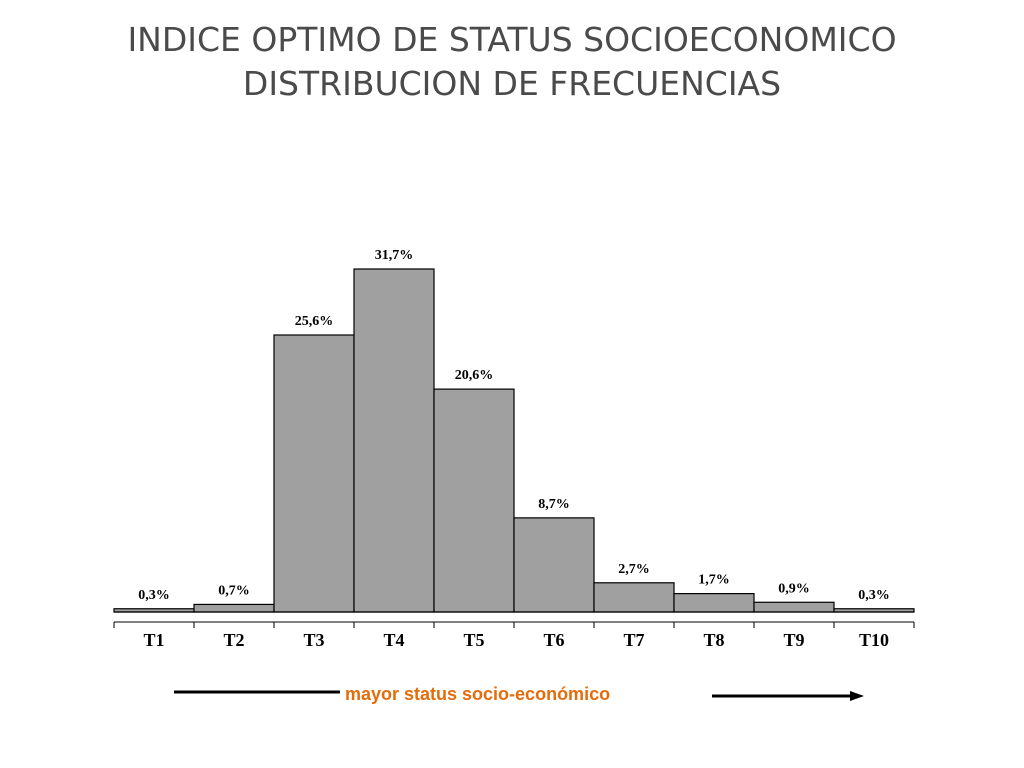 Image resolution: width=1024 pixels, height=768 pixels. What do you see at coordinates (794, 588) in the screenshot?
I see `data-label-t9: 0,9%` at bounding box center [794, 588].